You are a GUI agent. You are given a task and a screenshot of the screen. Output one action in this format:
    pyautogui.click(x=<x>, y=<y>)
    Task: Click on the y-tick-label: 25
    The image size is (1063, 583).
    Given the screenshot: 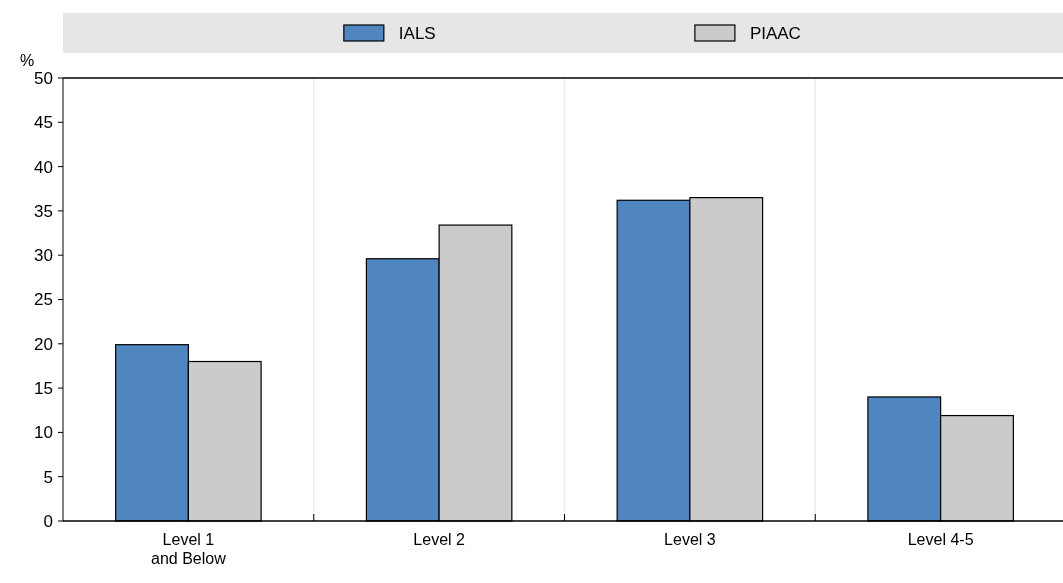 What is the action you would take?
    pyautogui.click(x=43, y=300)
    